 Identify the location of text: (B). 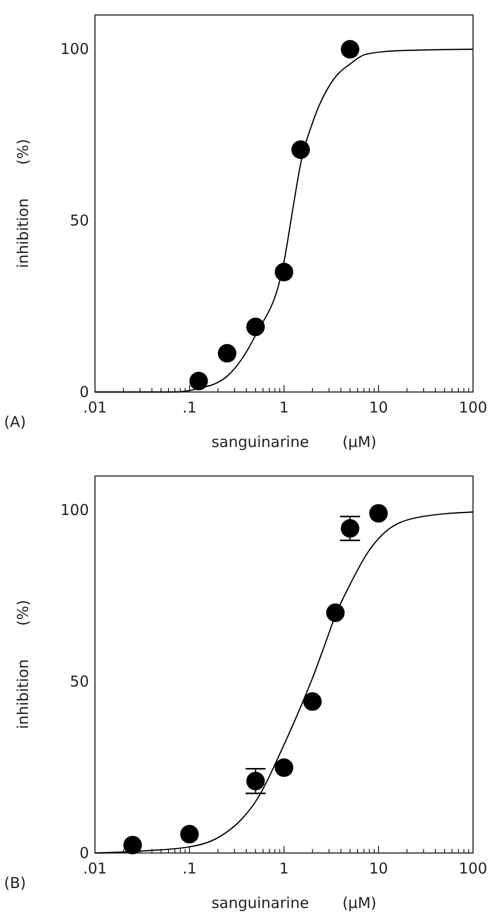
(15, 883).